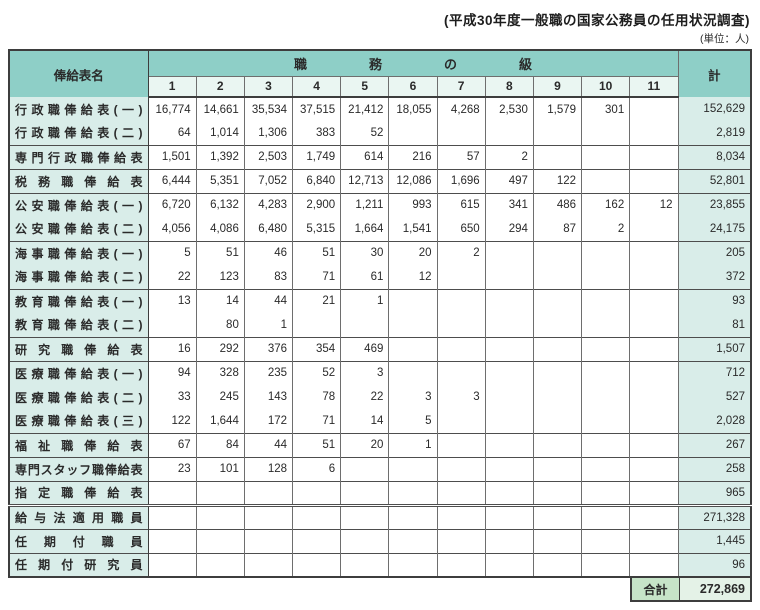 The image size is (760, 610). What do you see at coordinates (413, 156) in the screenshot?
I see `grade-value-cell: 216` at bounding box center [413, 156].